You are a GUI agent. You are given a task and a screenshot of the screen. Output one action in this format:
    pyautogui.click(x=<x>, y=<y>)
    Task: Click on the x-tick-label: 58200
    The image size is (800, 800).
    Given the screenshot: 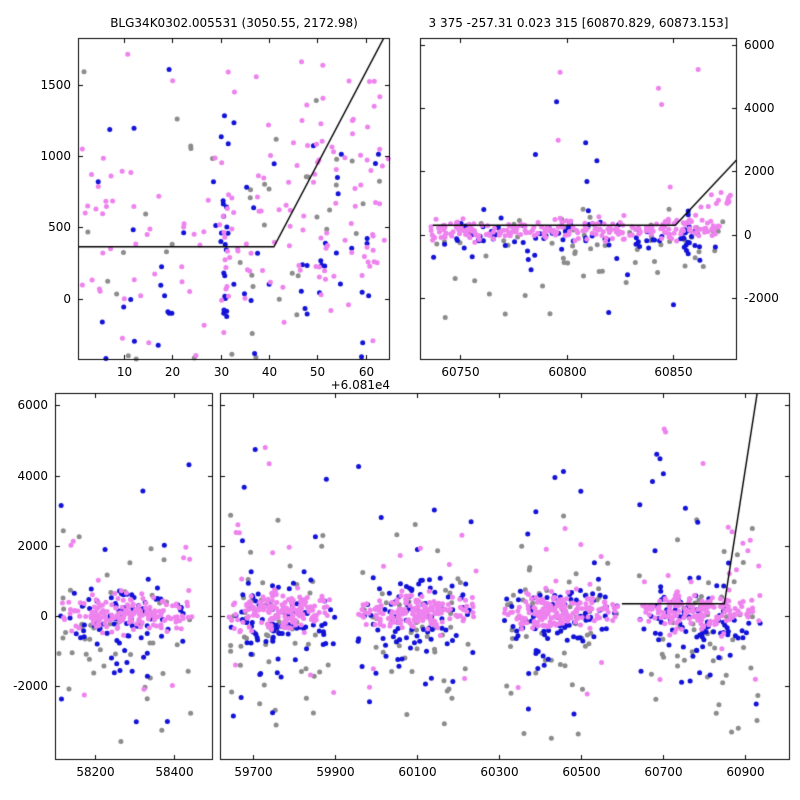 What is the action you would take?
    pyautogui.click(x=95, y=772)
    